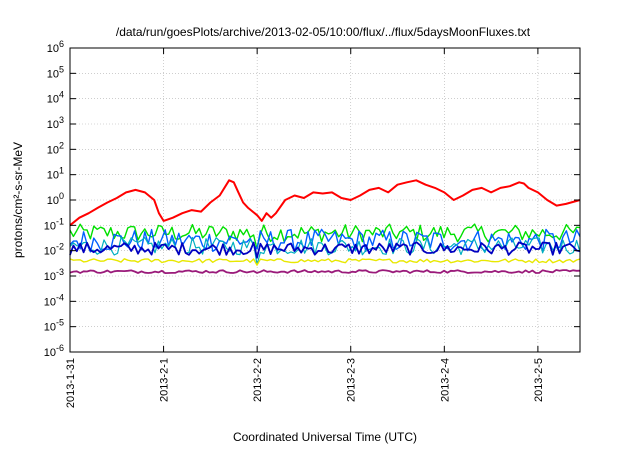 The height and width of the screenshot is (453, 640). I want to click on x-tick-label: 2013-2-3, so click(352, 380).